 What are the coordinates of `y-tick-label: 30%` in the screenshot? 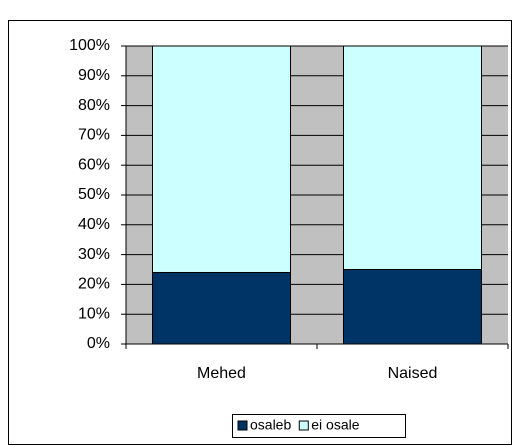 It's located at (94, 254).